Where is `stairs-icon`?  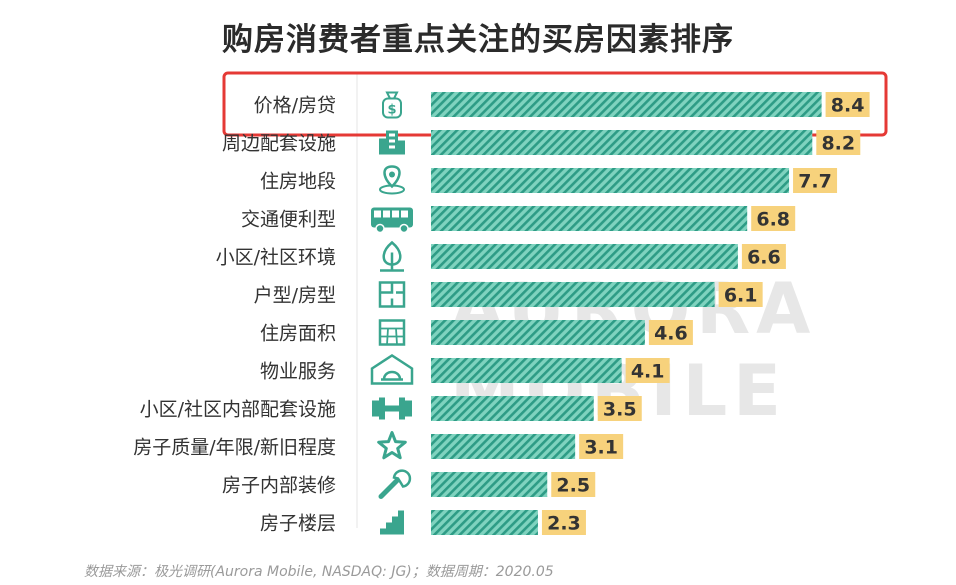 stairs-icon is located at coordinates (392, 522).